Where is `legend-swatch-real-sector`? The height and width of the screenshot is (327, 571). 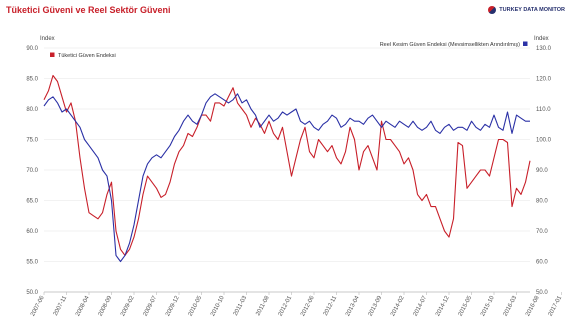 legend-swatch-real-sector is located at coordinates (525, 43).